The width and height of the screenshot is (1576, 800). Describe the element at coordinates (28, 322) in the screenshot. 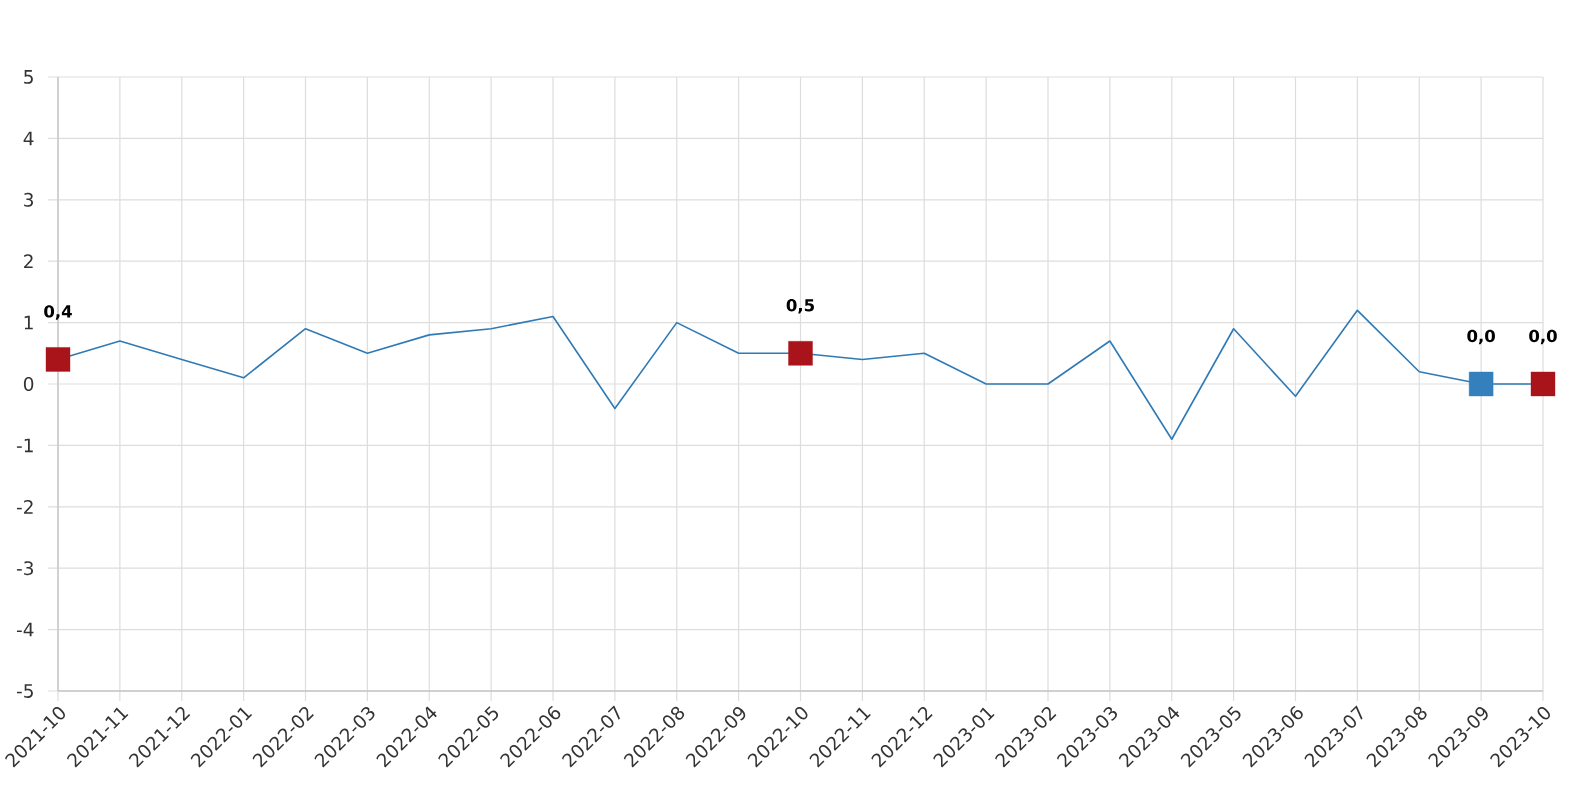

I see `y-tick-label: 1` at that location.